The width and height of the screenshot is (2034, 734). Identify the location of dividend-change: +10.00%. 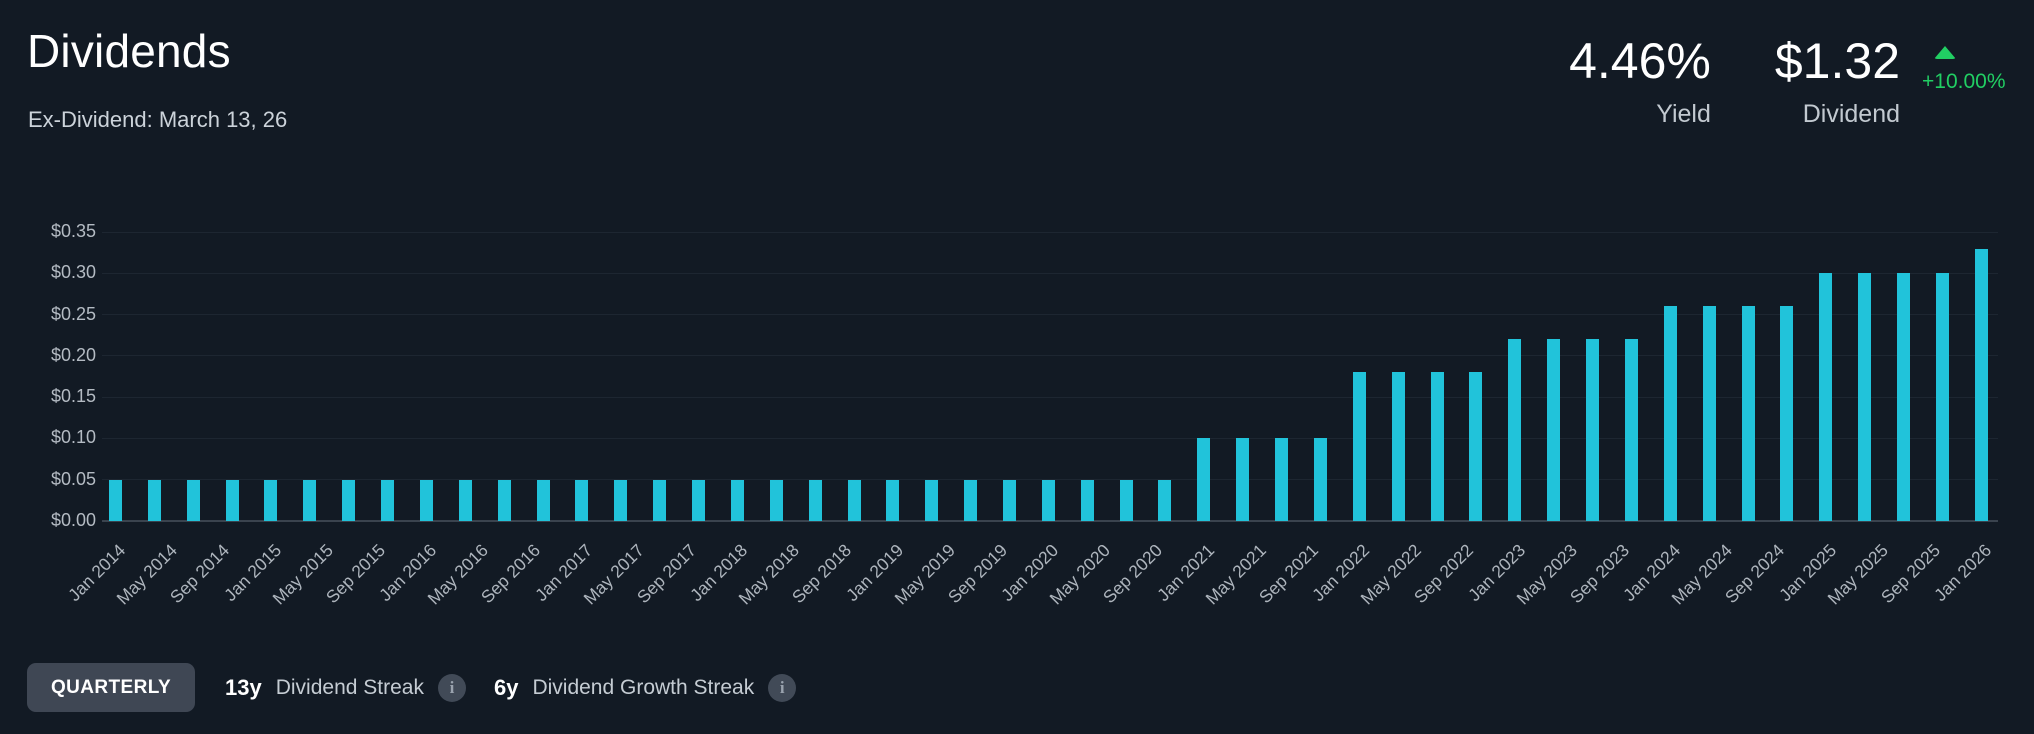
(1966, 65).